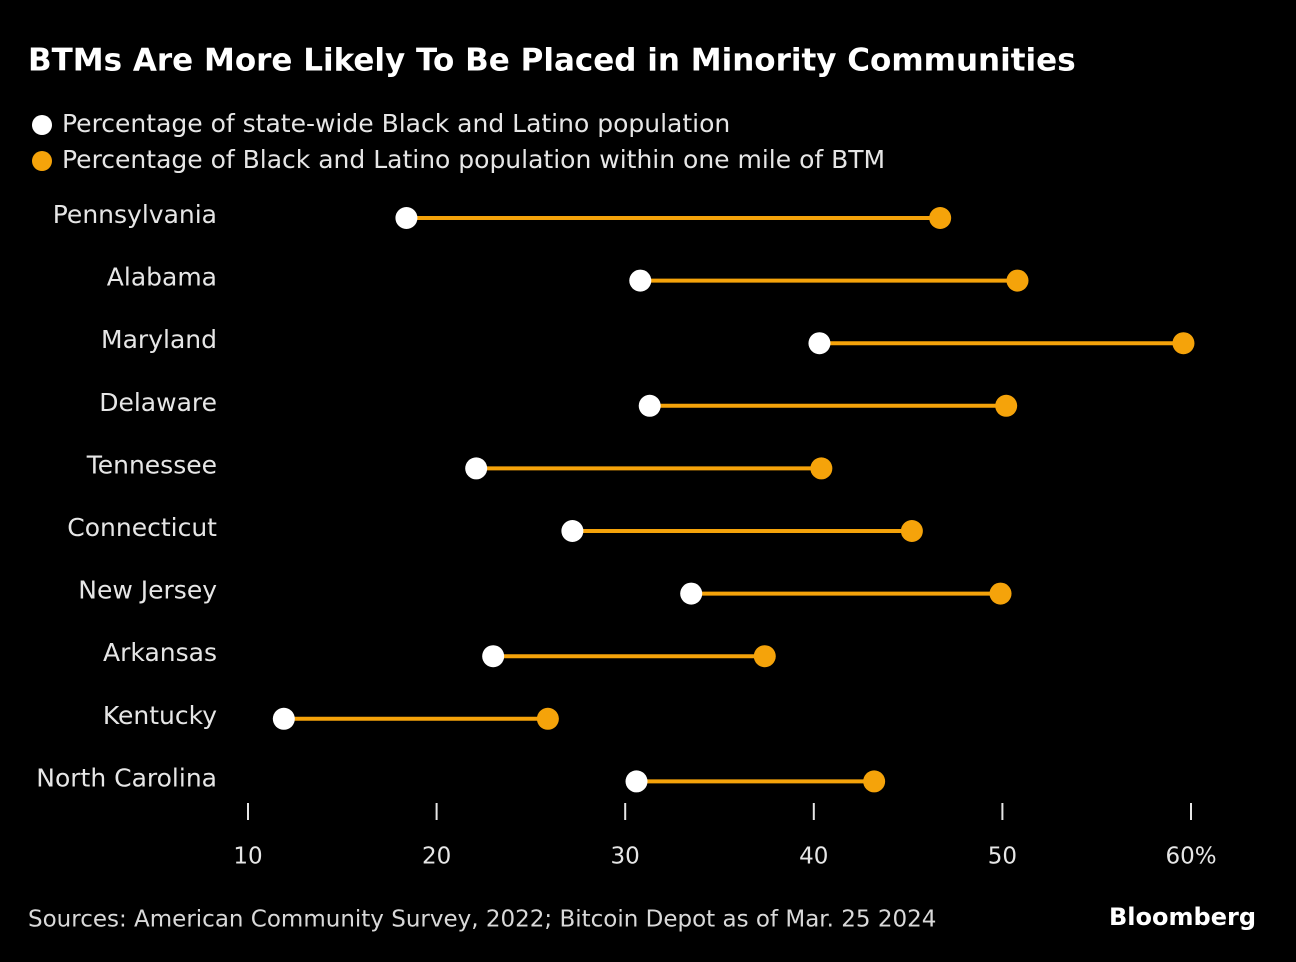 The height and width of the screenshot is (962, 1296). What do you see at coordinates (1190, 857) in the screenshot?
I see `x-tick-label: 60%` at bounding box center [1190, 857].